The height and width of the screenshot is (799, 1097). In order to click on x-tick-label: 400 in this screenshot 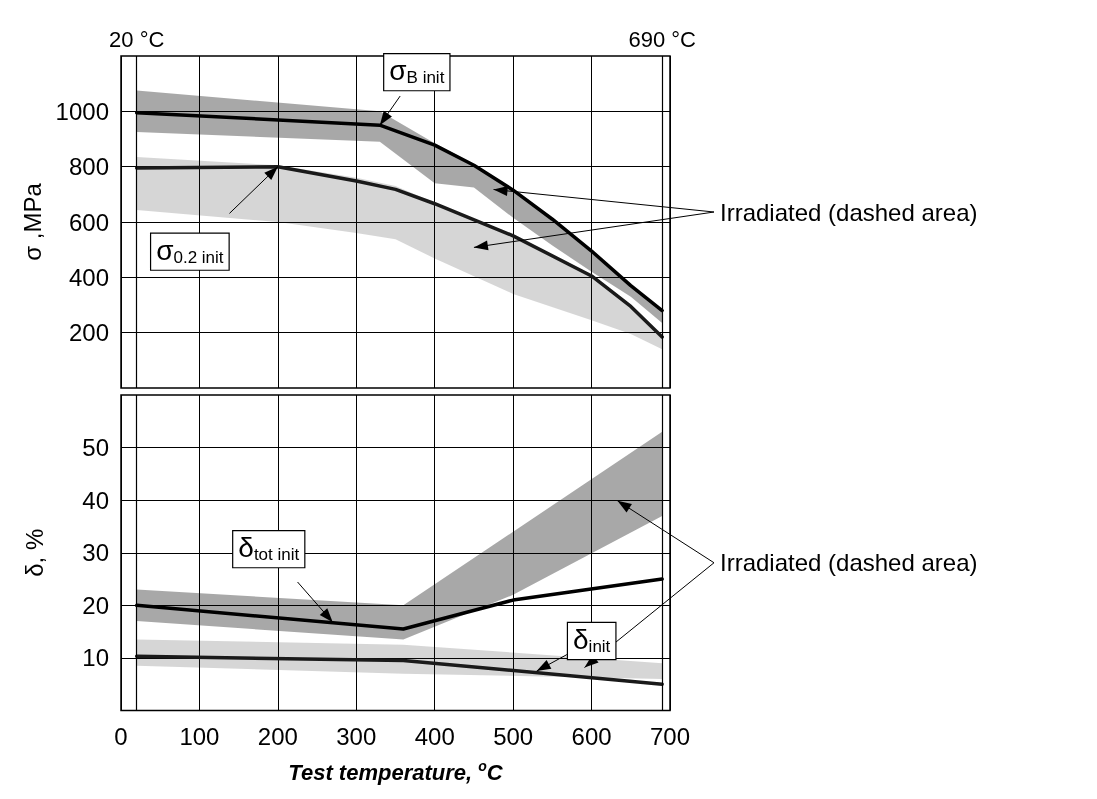, I will do `click(434, 736)`.